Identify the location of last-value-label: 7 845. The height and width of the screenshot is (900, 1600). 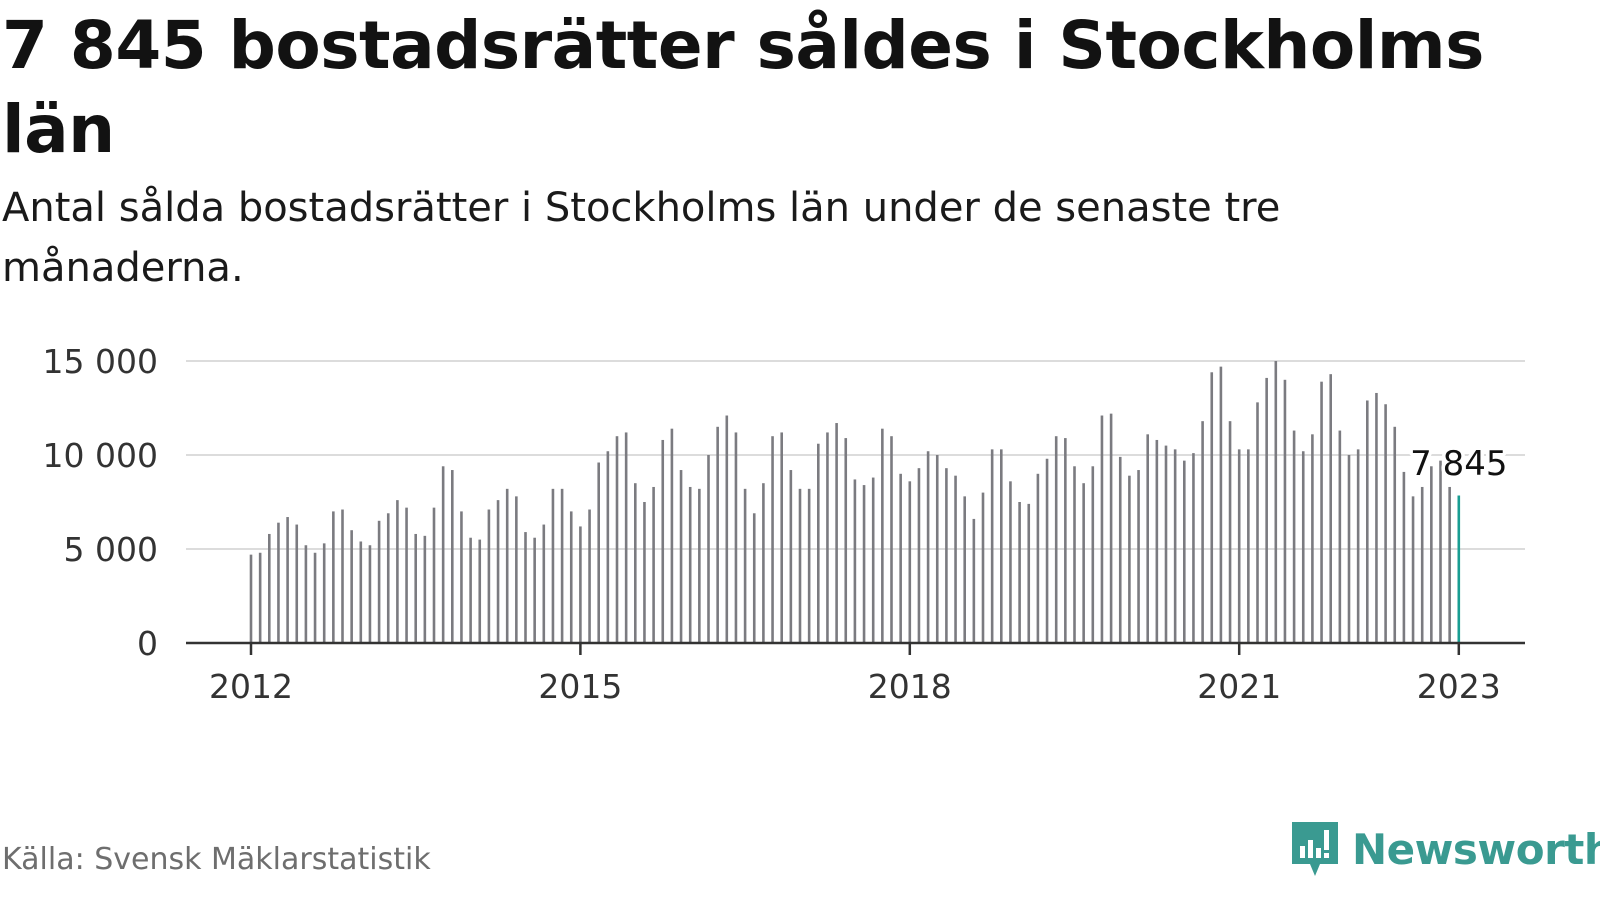
(1458, 464).